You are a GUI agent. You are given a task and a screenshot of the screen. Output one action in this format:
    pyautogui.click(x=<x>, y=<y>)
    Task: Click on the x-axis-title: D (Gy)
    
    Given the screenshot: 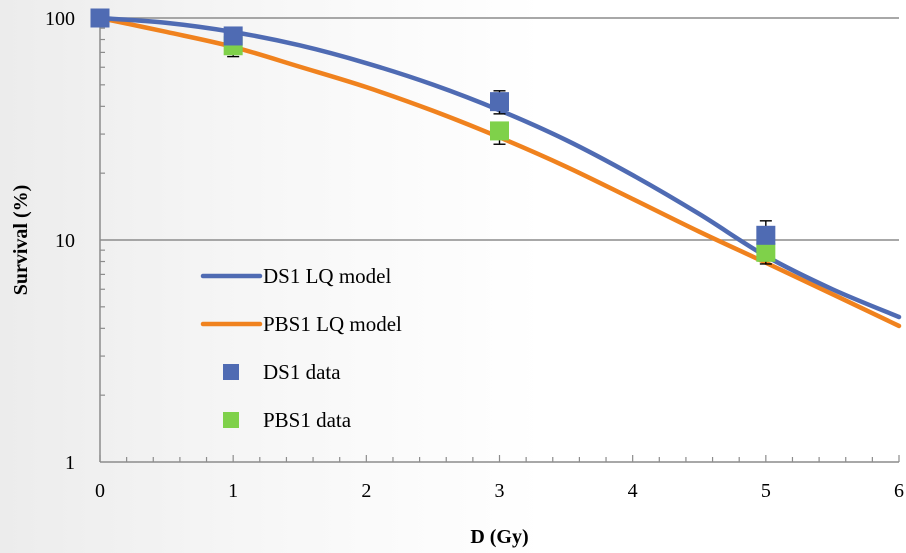 What is the action you would take?
    pyautogui.click(x=499, y=537)
    